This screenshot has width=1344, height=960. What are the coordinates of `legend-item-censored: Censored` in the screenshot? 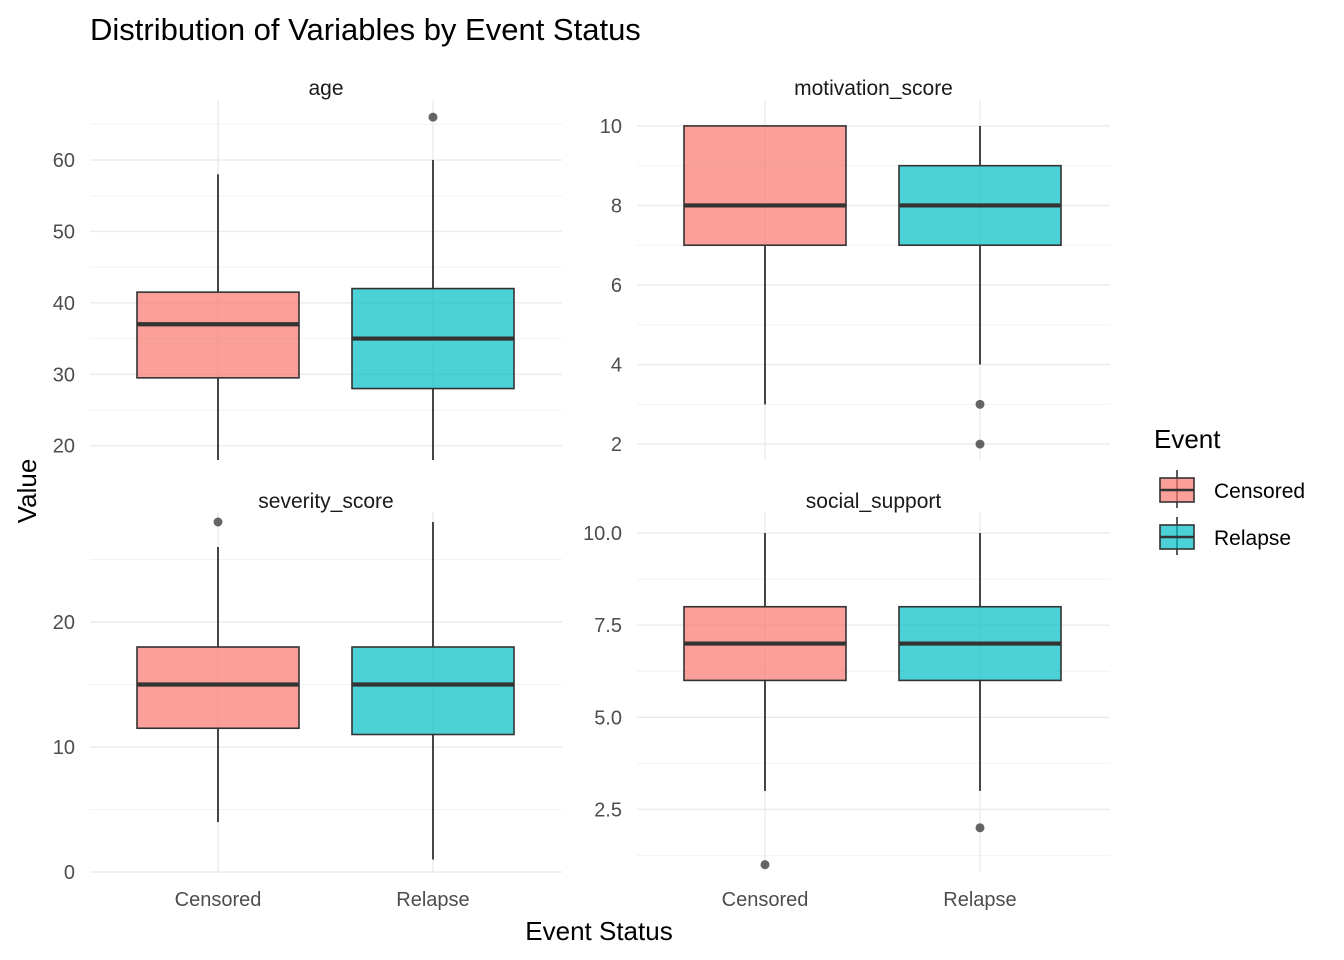 It's located at (1232, 489).